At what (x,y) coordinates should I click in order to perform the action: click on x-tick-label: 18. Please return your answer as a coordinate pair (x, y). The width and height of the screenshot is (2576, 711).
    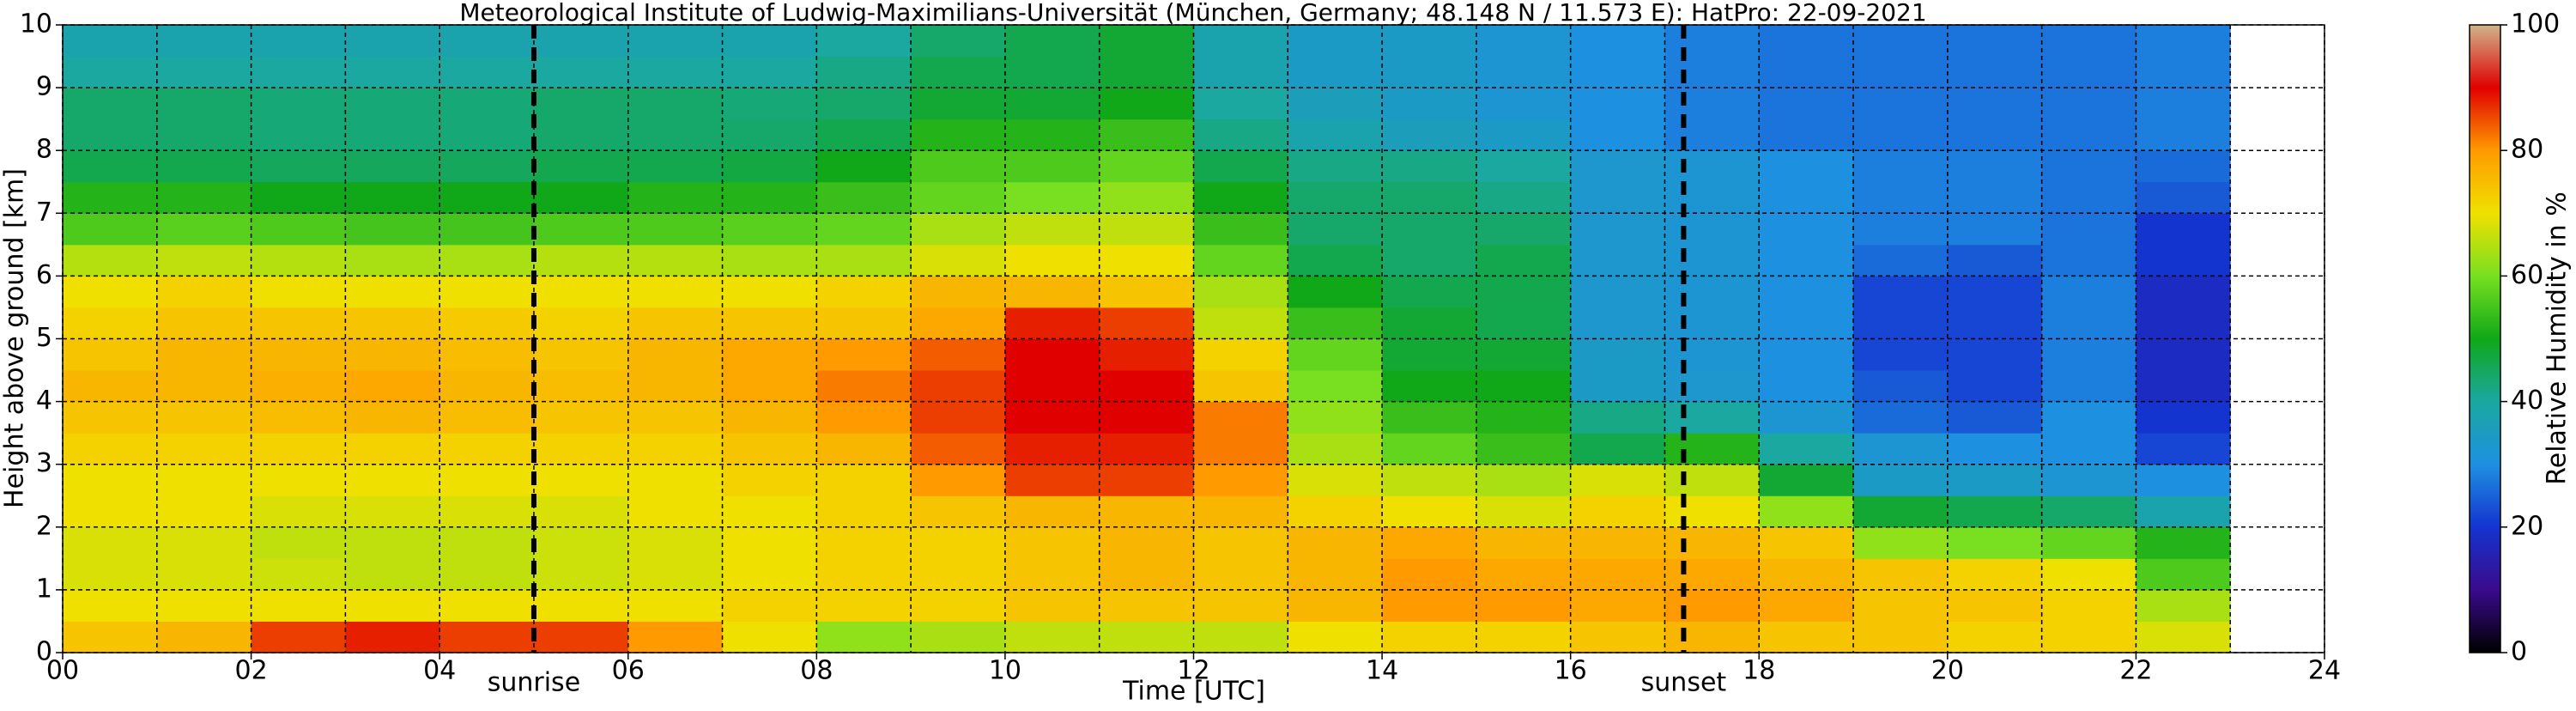
    Looking at the image, I should click on (1759, 671).